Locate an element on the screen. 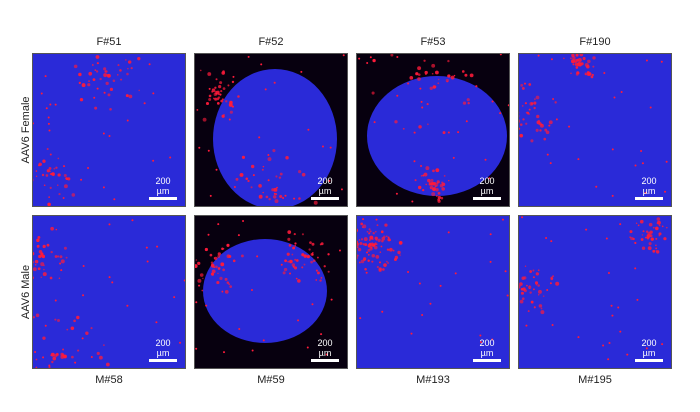 Image resolution: width=700 pixels, height=412 pixels. scale-bar-label: 200 µm is located at coordinates (487, 348).